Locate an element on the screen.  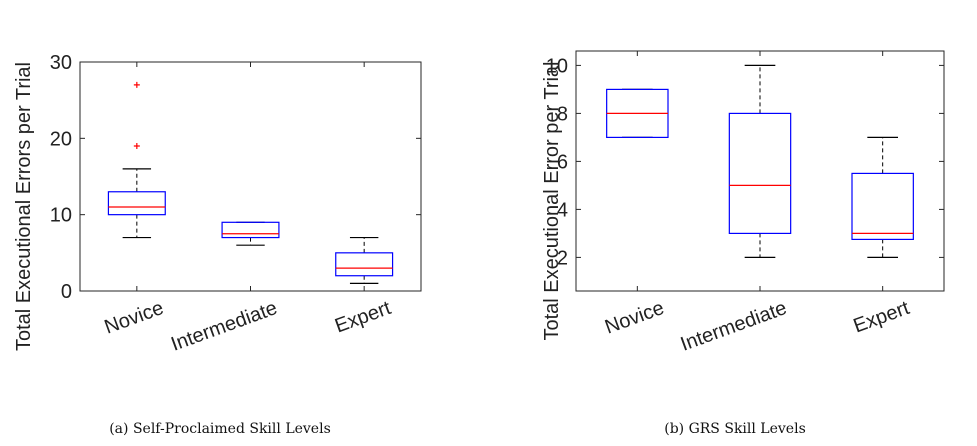
y-tick-label: 4 is located at coordinates (562, 210).